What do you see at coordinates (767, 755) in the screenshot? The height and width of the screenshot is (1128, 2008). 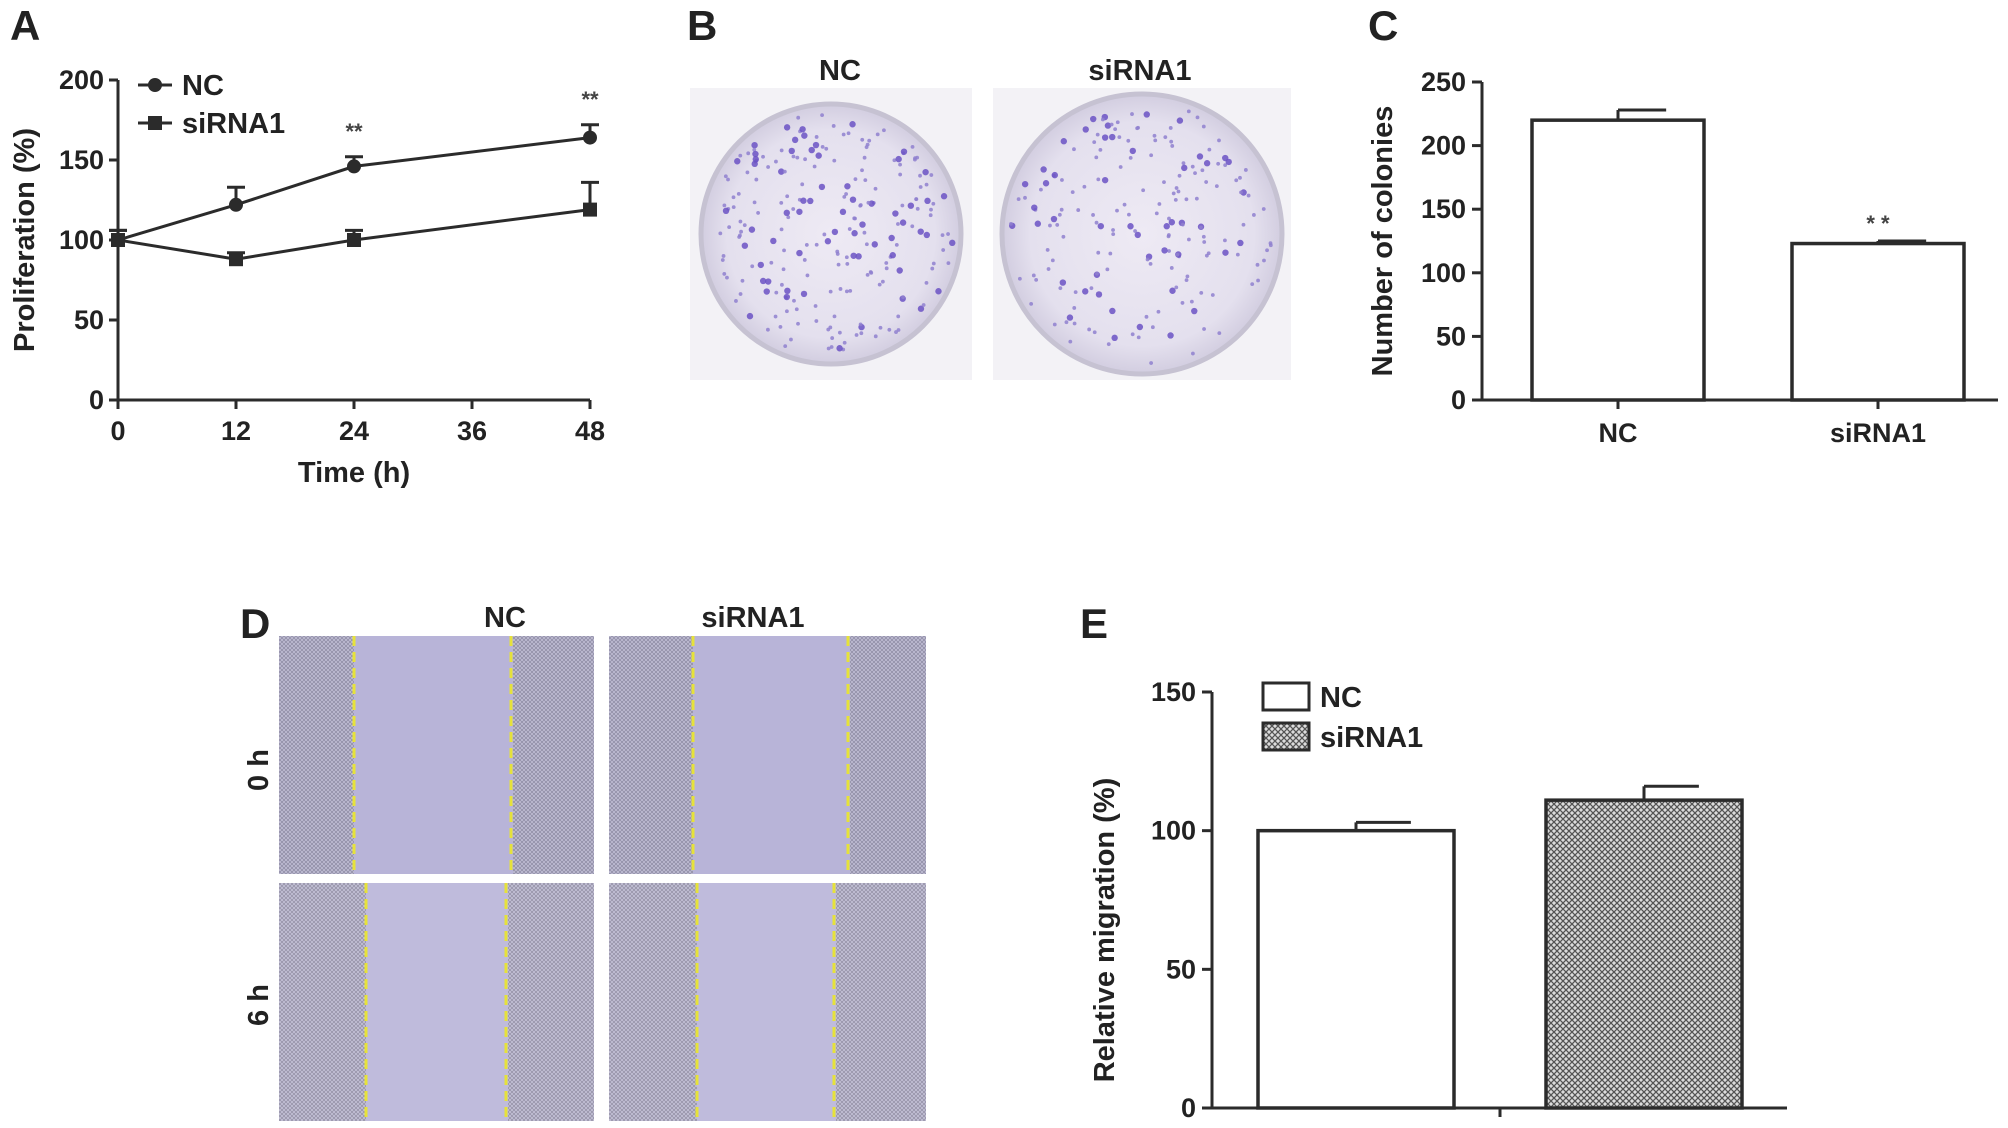 I see `micrograph-sirna1-0h` at bounding box center [767, 755].